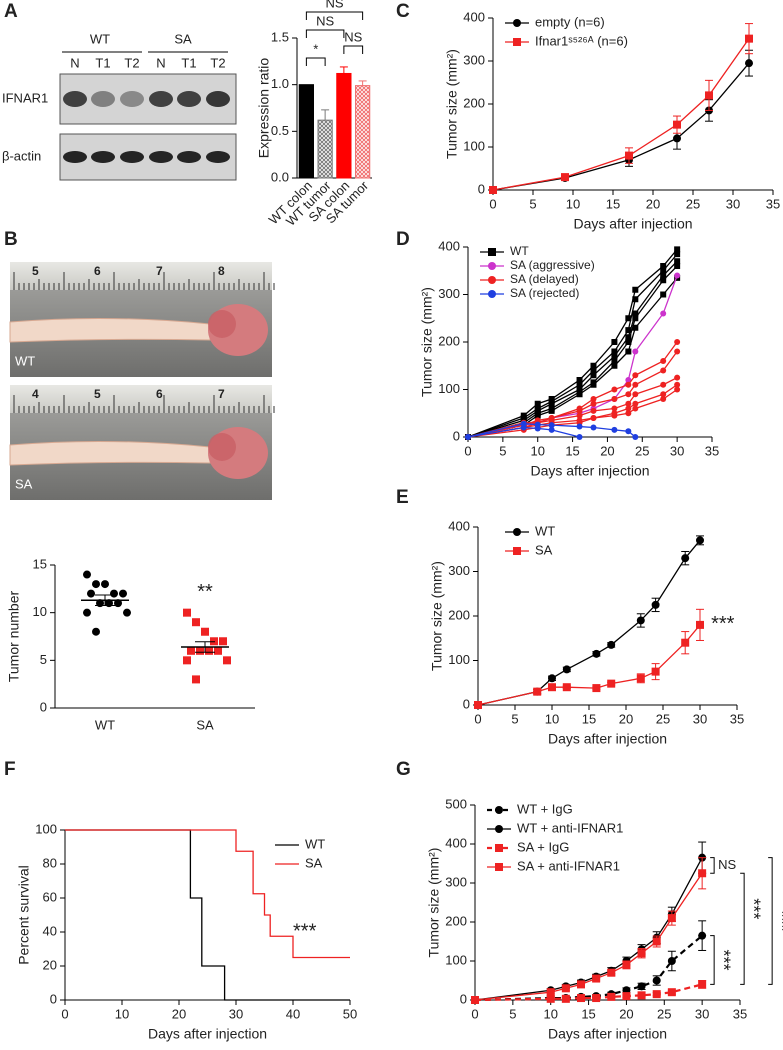 The width and height of the screenshot is (783, 1050). I want to click on x-tick-label: 30, so click(702, 1013).